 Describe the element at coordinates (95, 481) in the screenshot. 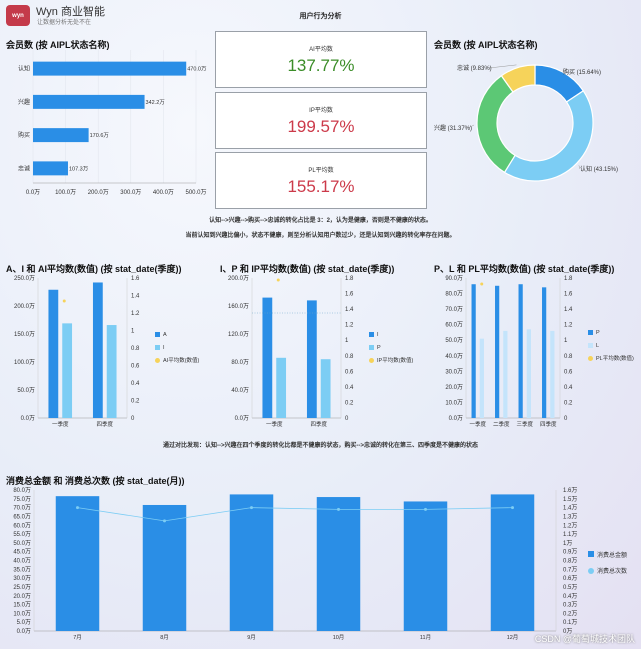

I see `spend-chart-title: 消费总金额 和 消费总次数 (按 stat_date(月))` at that location.